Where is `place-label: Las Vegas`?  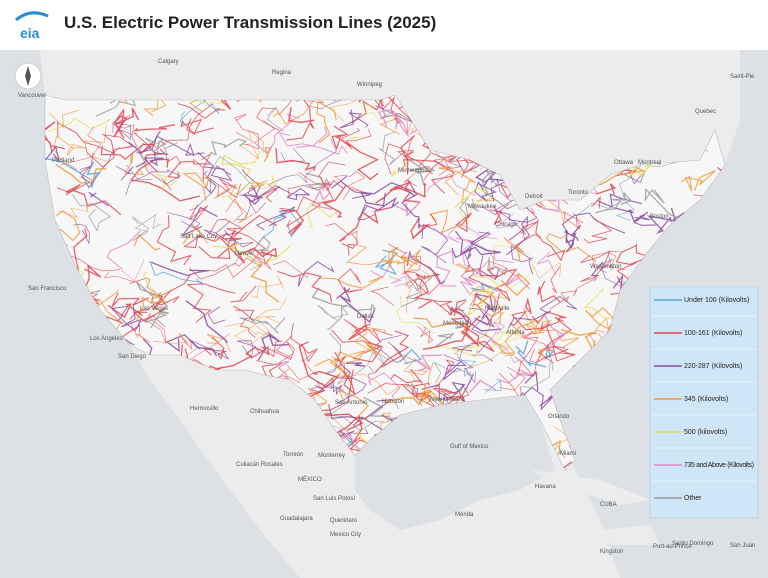
place-label: Las Vegas is located at coordinates (154, 309).